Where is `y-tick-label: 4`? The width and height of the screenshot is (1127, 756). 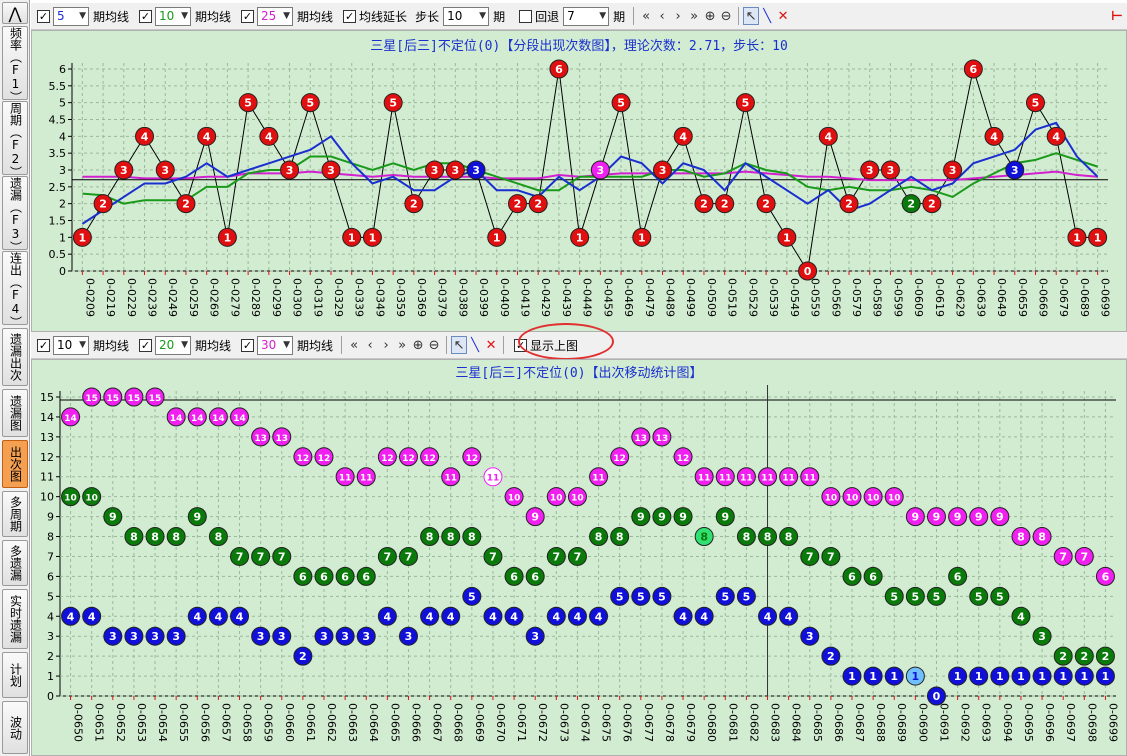
y-tick-label: 4 is located at coordinates (50, 616).